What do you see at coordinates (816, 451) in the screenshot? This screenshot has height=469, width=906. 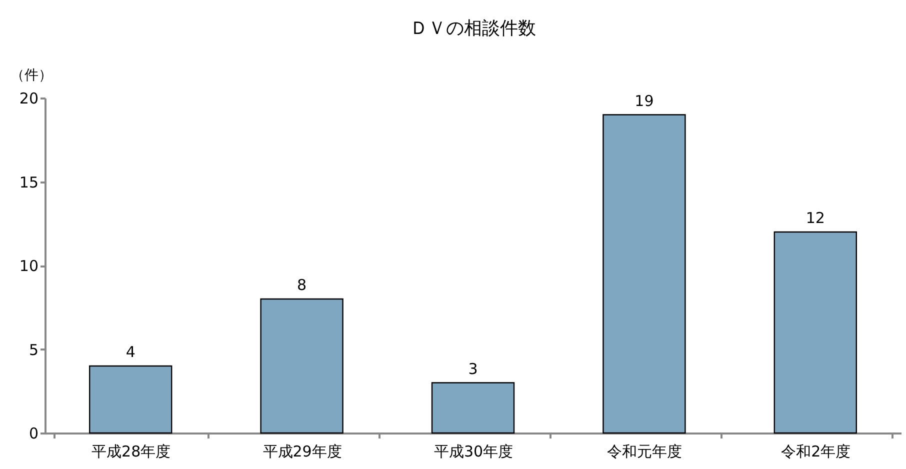 I see `x-tick-label: 令和2年度` at bounding box center [816, 451].